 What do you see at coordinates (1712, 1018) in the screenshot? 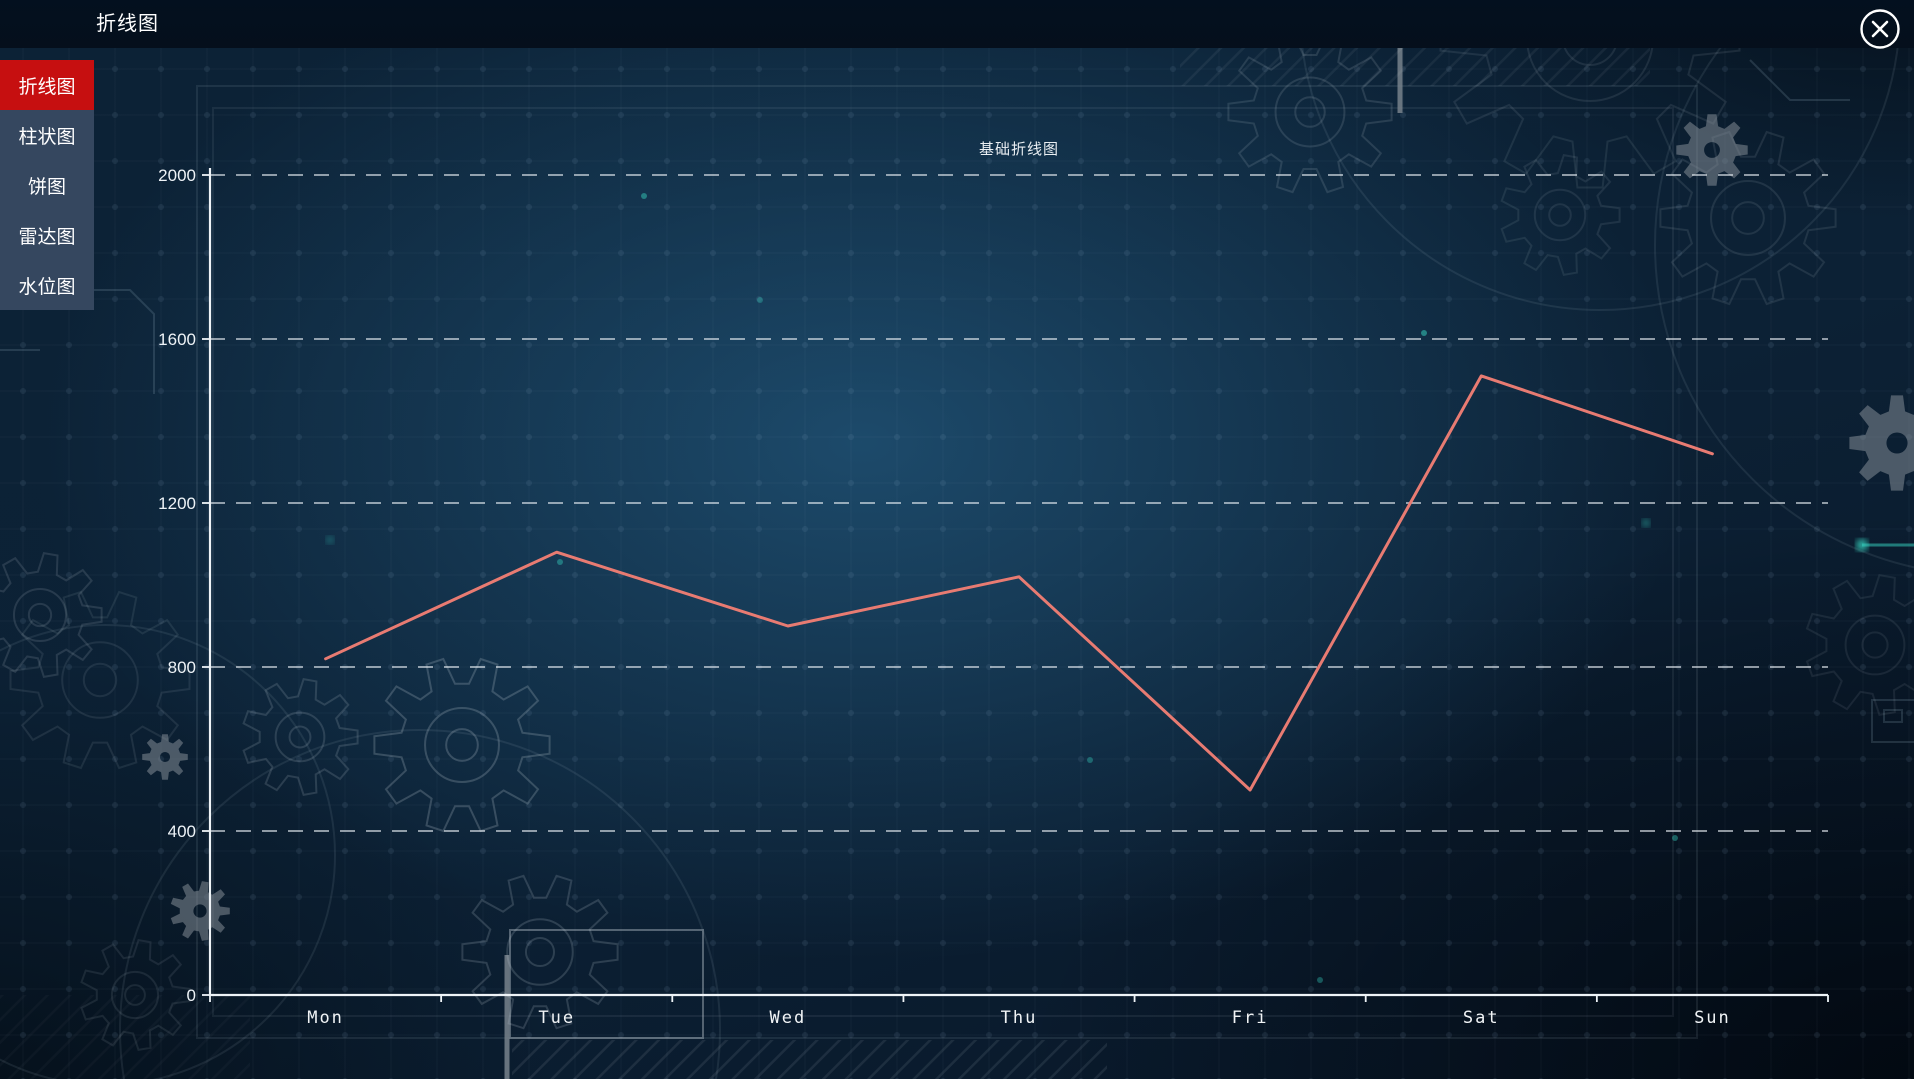
I see `x-axis-label: Sun` at bounding box center [1712, 1018].